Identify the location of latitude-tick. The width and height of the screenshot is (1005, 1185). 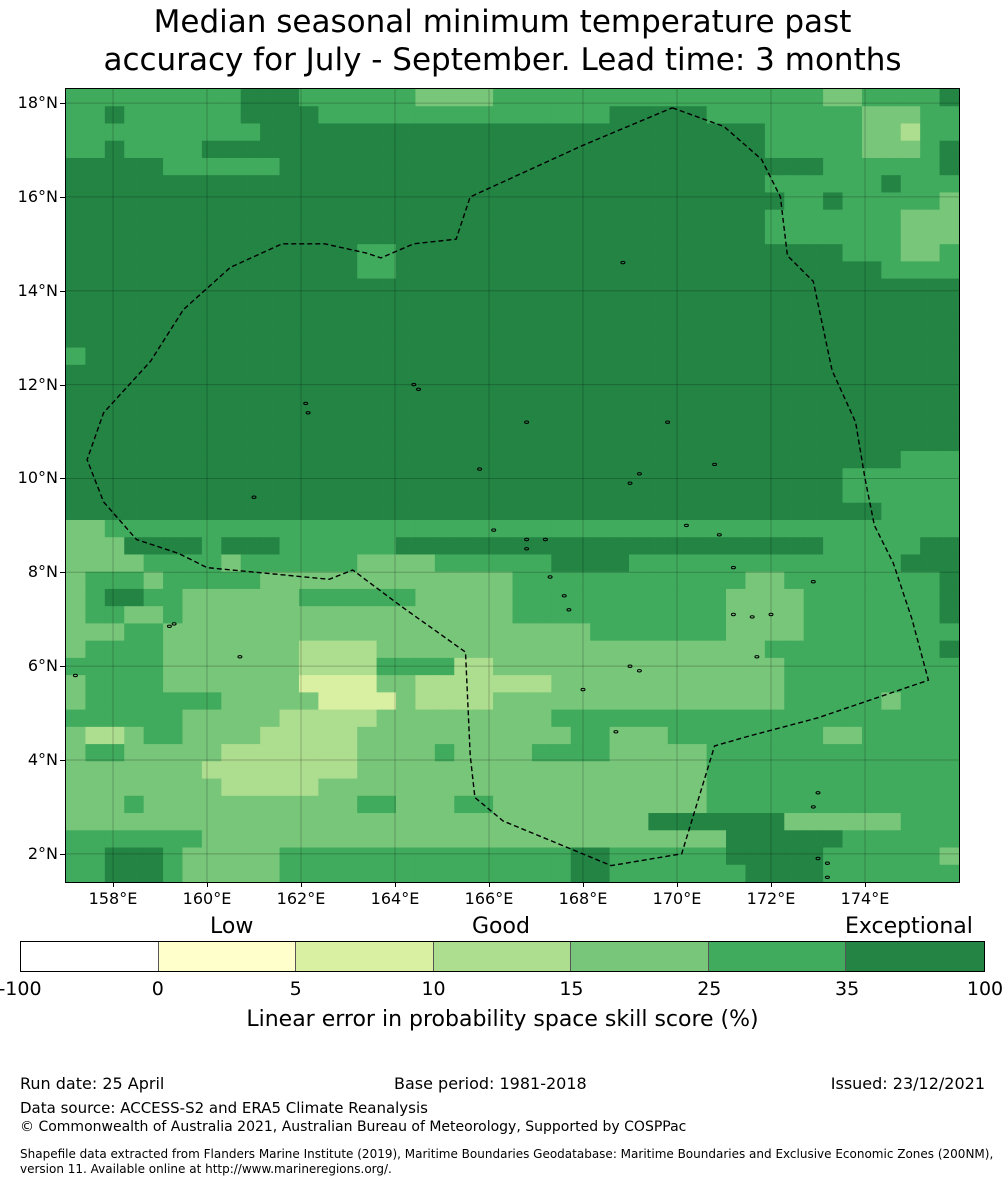
(63, 760).